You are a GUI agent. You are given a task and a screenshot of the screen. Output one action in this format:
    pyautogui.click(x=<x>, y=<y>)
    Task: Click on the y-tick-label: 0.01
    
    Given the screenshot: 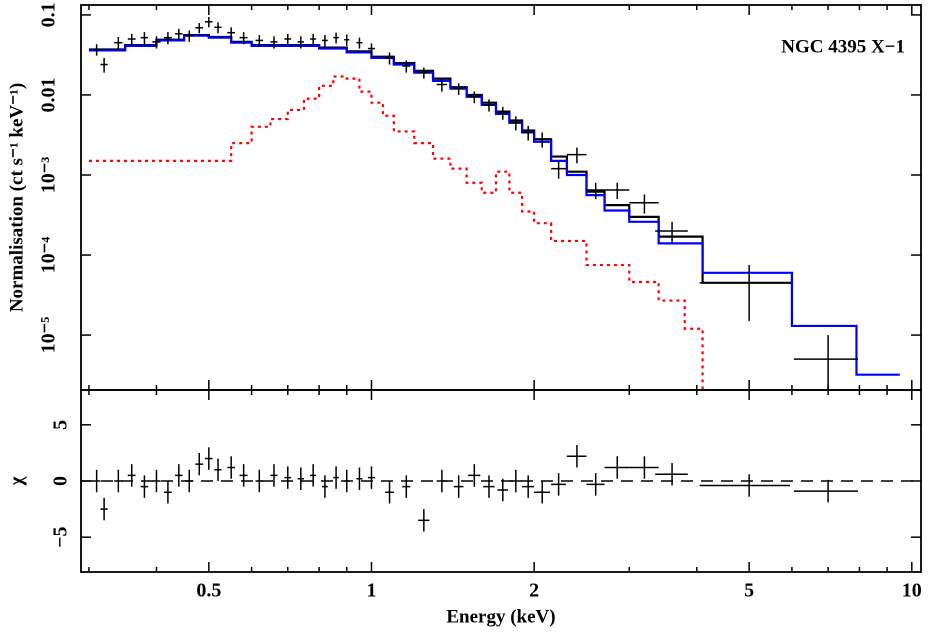 What is the action you would take?
    pyautogui.click(x=49, y=94)
    